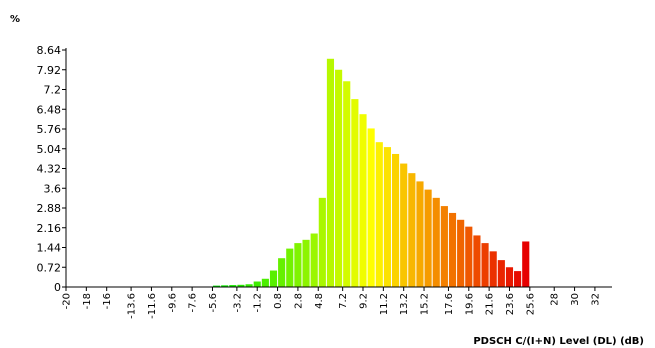 Image resolution: width=655 pixels, height=348 pixels. Describe the element at coordinates (67, 301) in the screenshot. I see `x-tick-label: -20` at that location.